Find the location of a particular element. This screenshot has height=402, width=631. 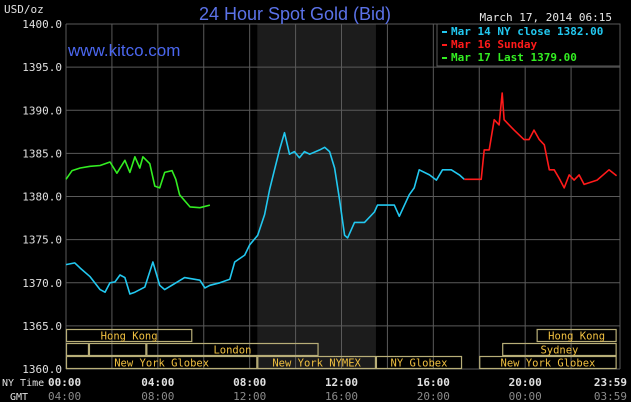

session-label: London is located at coordinates (232, 351).